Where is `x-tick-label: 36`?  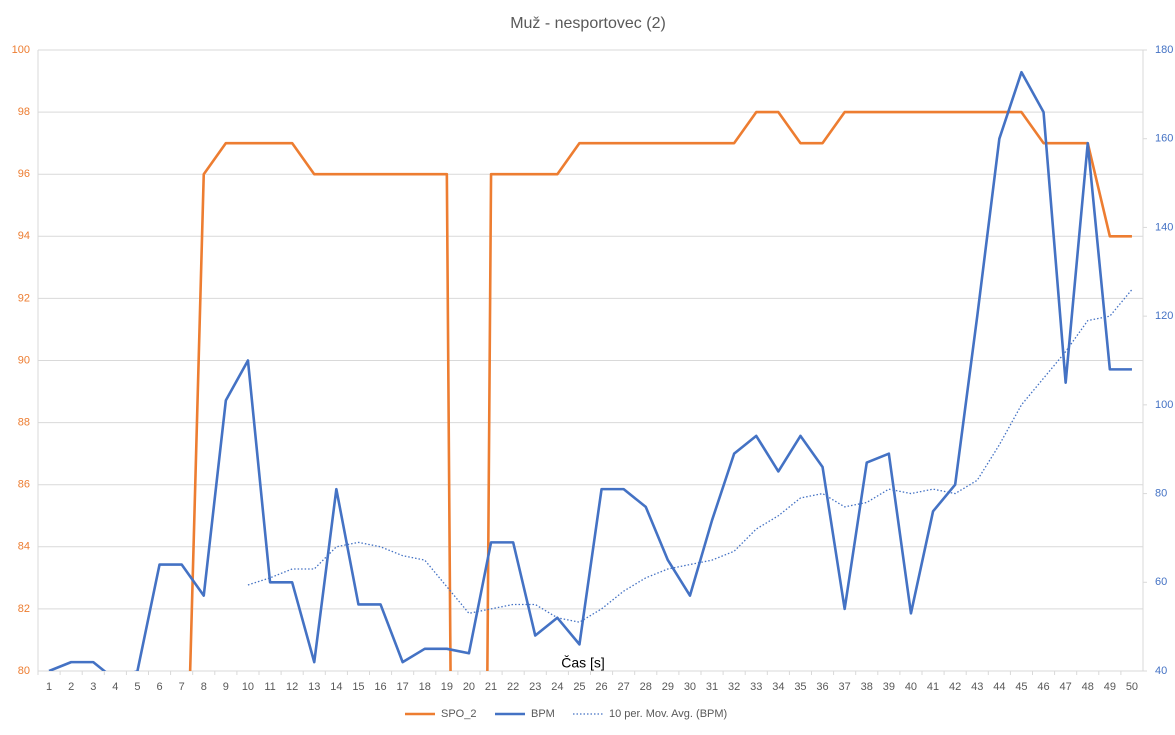
x-tick-label: 36 is located at coordinates (822, 687).